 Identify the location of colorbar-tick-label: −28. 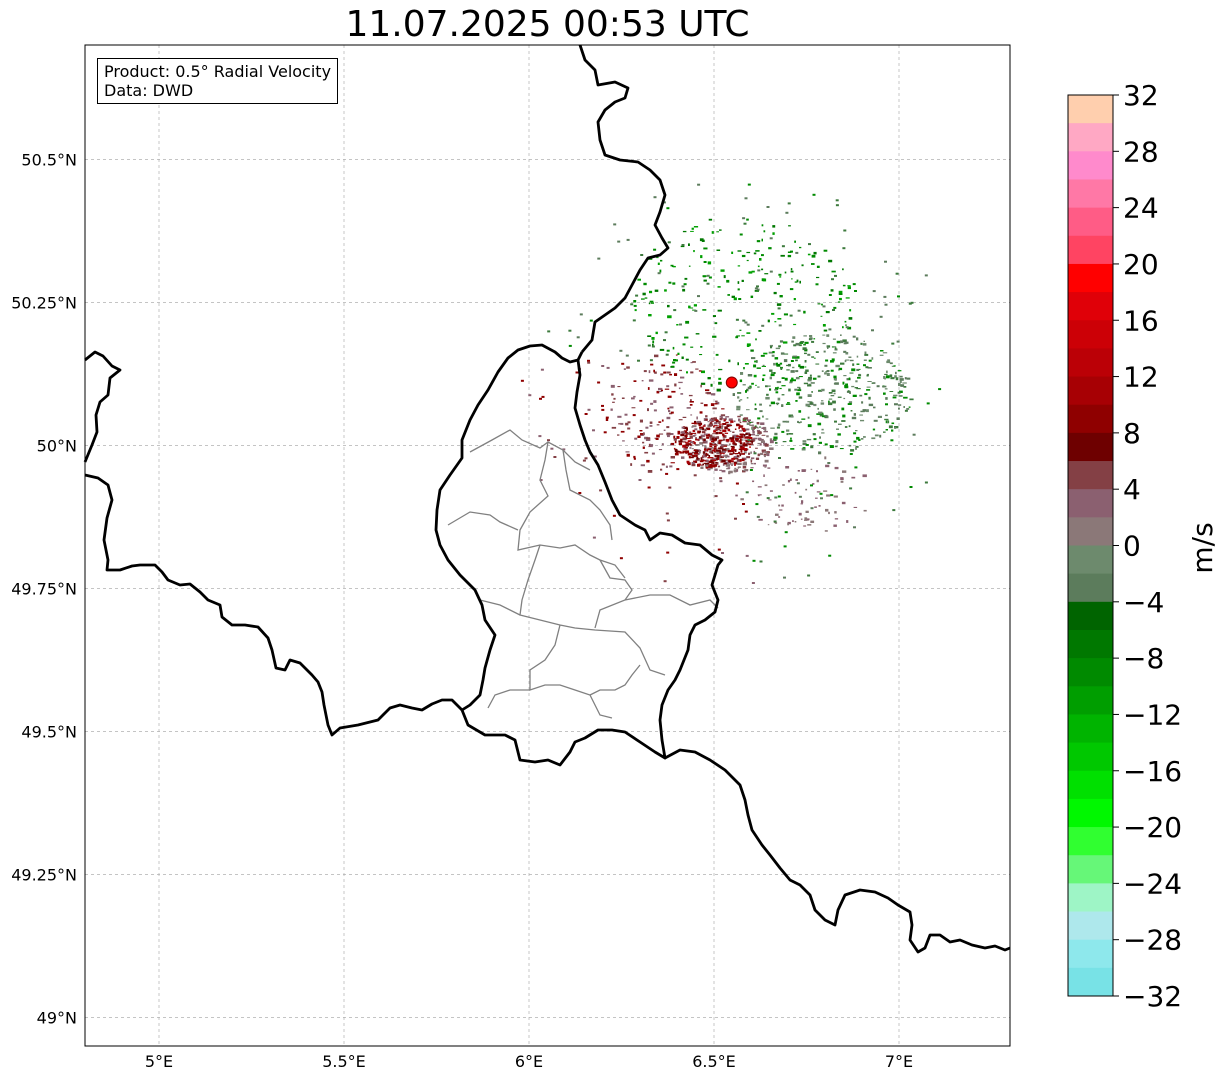
(1152, 940).